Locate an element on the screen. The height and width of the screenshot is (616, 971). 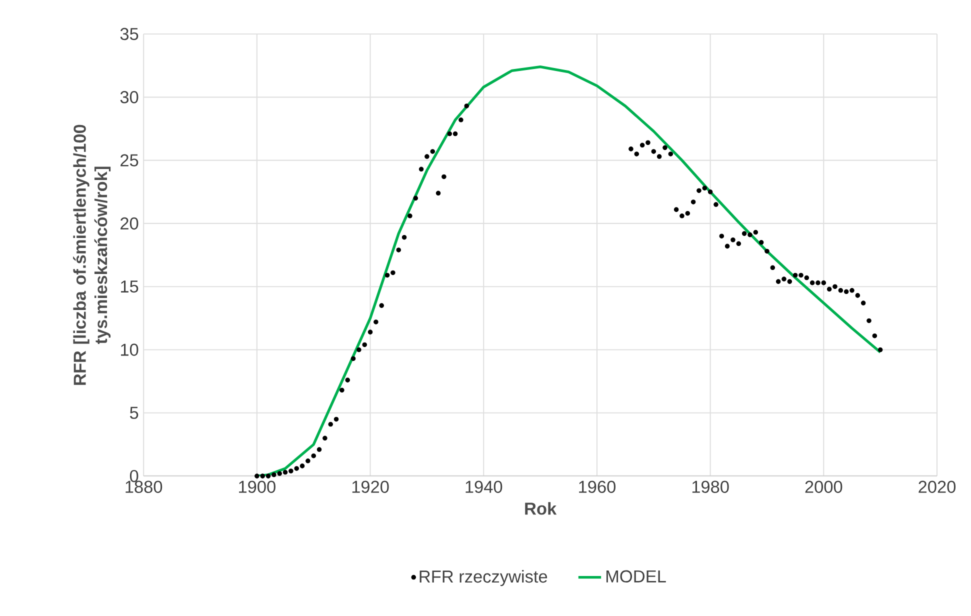
x-tick-label: 2000 is located at coordinates (823, 487).